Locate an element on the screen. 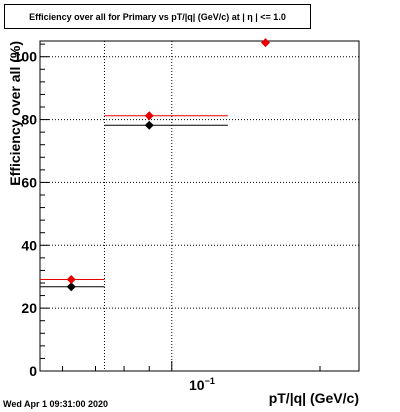 Image resolution: width=400 pixels, height=412 pixels. y-tick-label: 0 is located at coordinates (33, 371).